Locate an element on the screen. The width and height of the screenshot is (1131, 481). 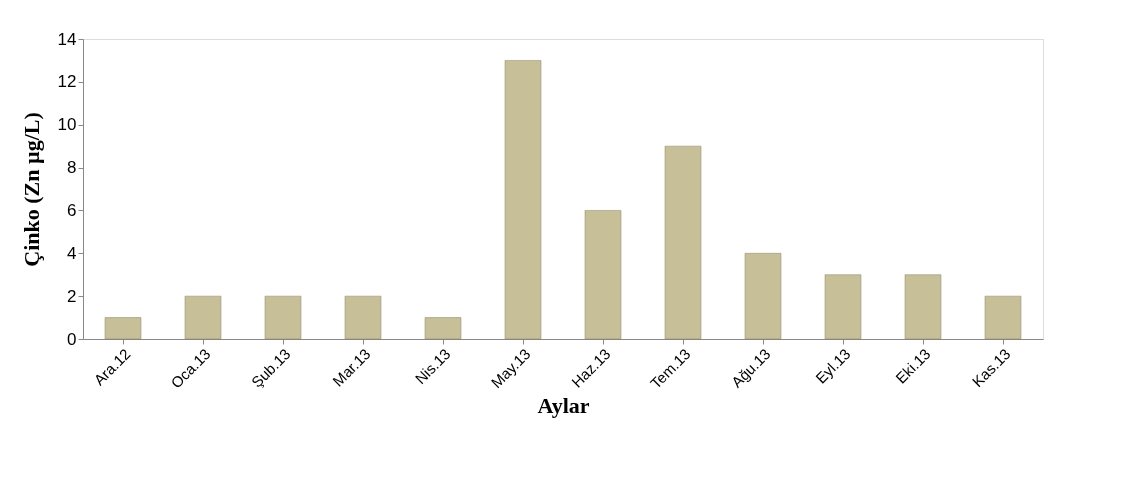
y-tick-label: 4 is located at coordinates (72, 253).